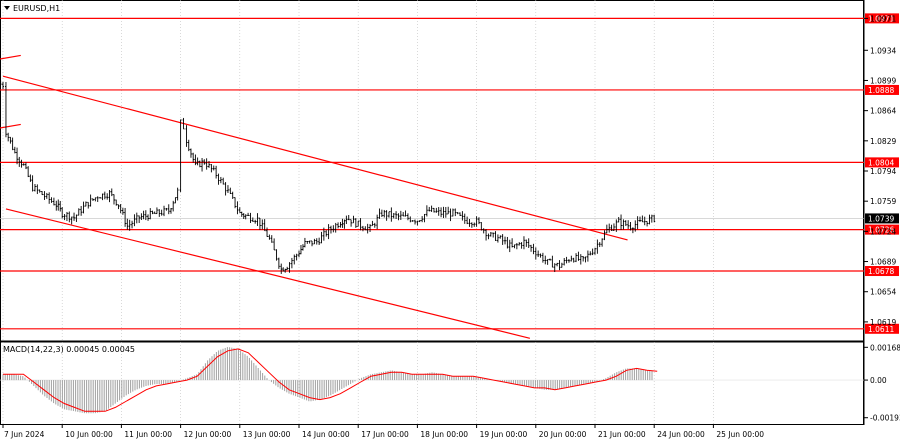 The height and width of the screenshot is (445, 900). Describe the element at coordinates (622, 434) in the screenshot. I see `x-tick-label: 21 Jun 00:00` at that location.